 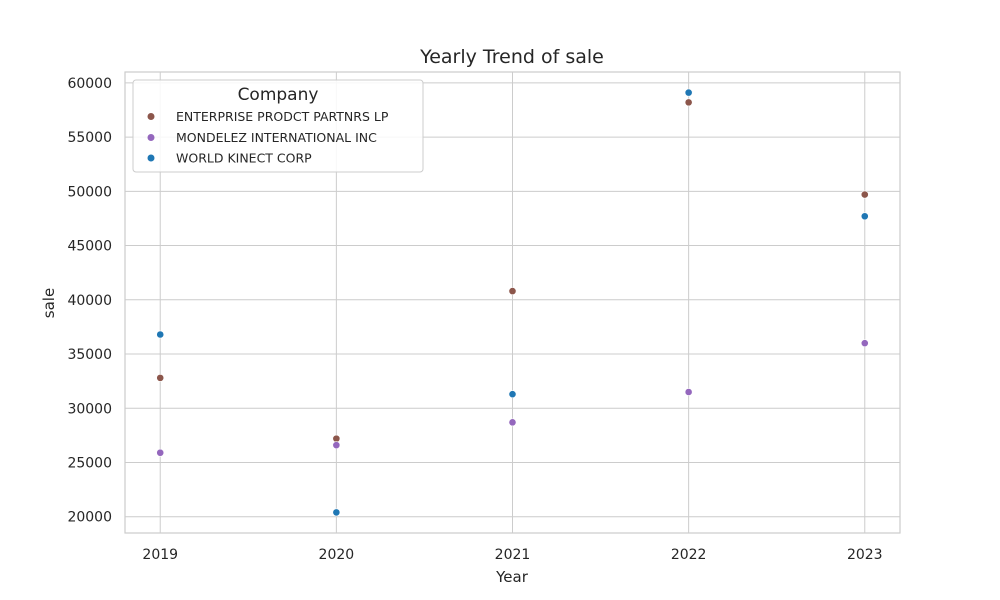 I want to click on legend-entry-series-0: ENTERPRISE PRODCT PARTNRS LP, so click(x=282, y=116).